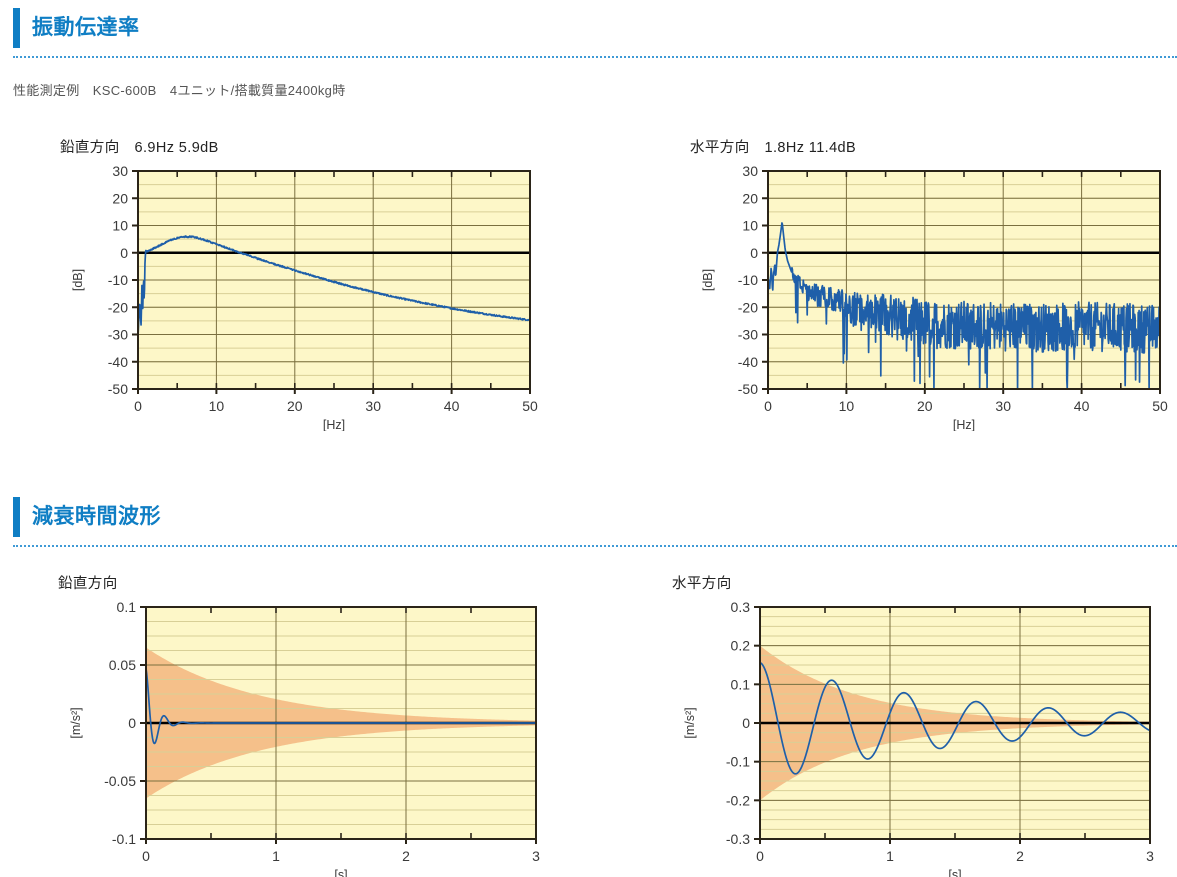  I want to click on y-tick-label: -0.2, so click(738, 800).